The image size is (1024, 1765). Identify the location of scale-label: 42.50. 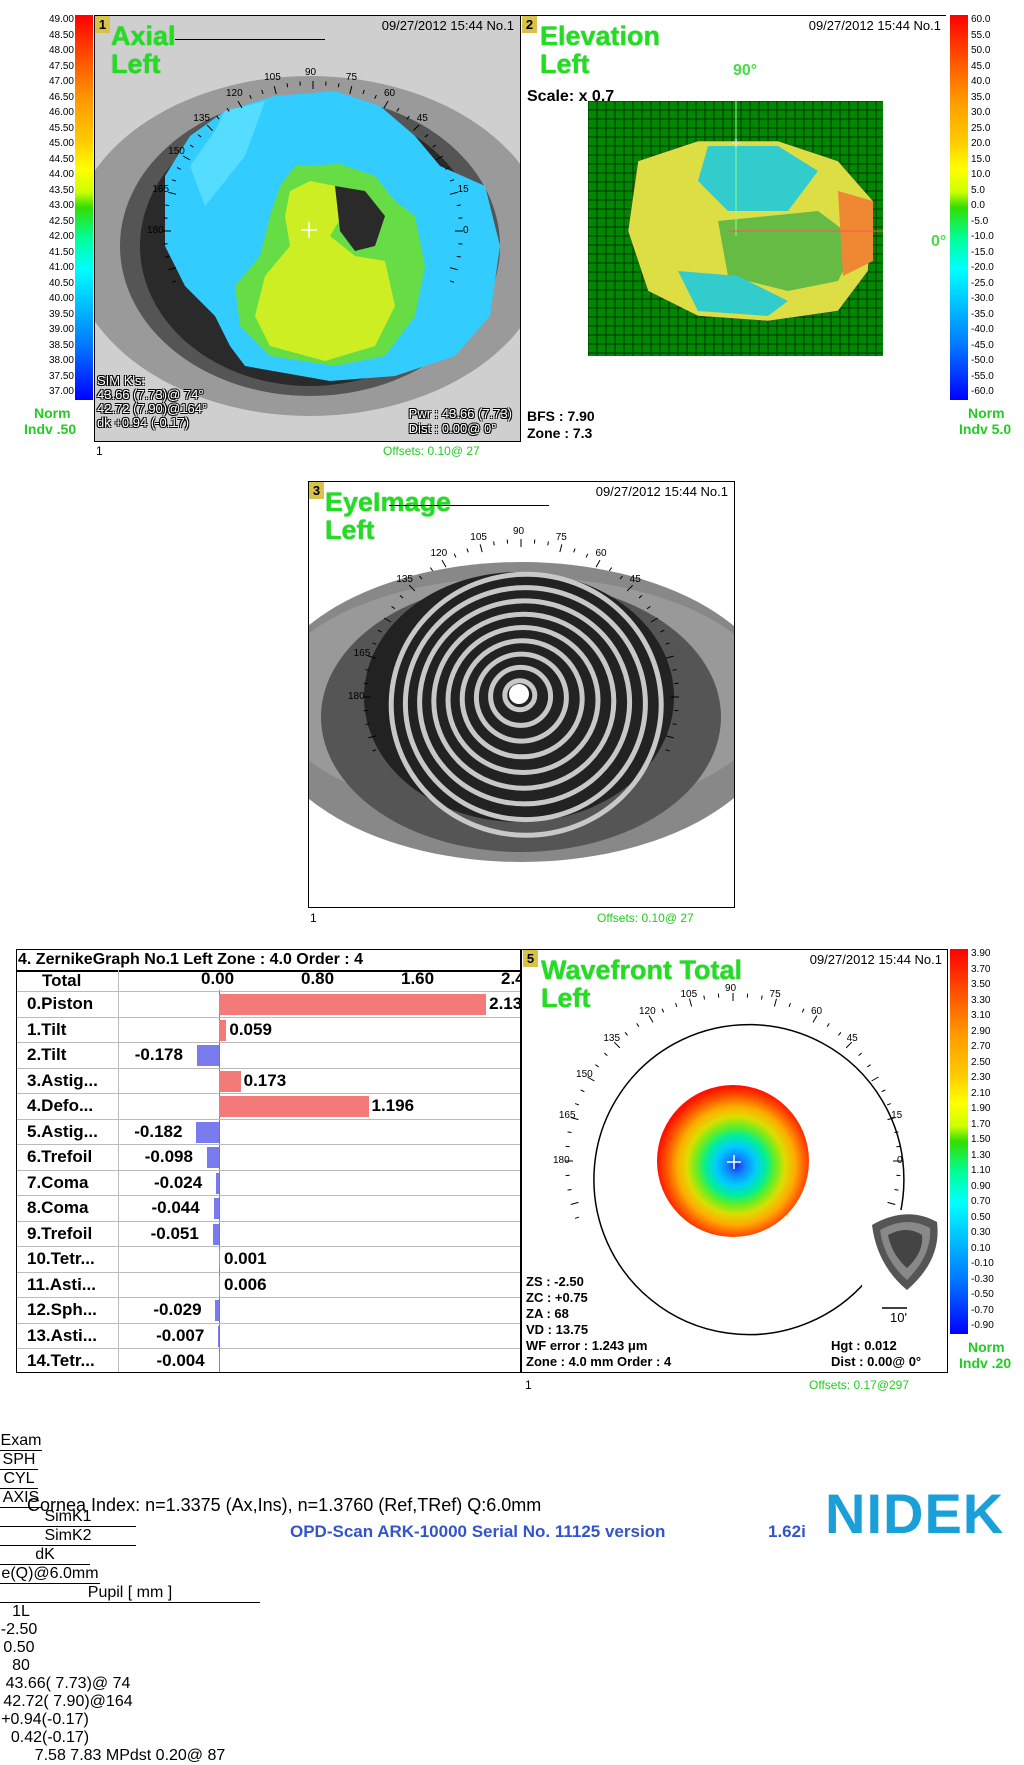
(61, 222).